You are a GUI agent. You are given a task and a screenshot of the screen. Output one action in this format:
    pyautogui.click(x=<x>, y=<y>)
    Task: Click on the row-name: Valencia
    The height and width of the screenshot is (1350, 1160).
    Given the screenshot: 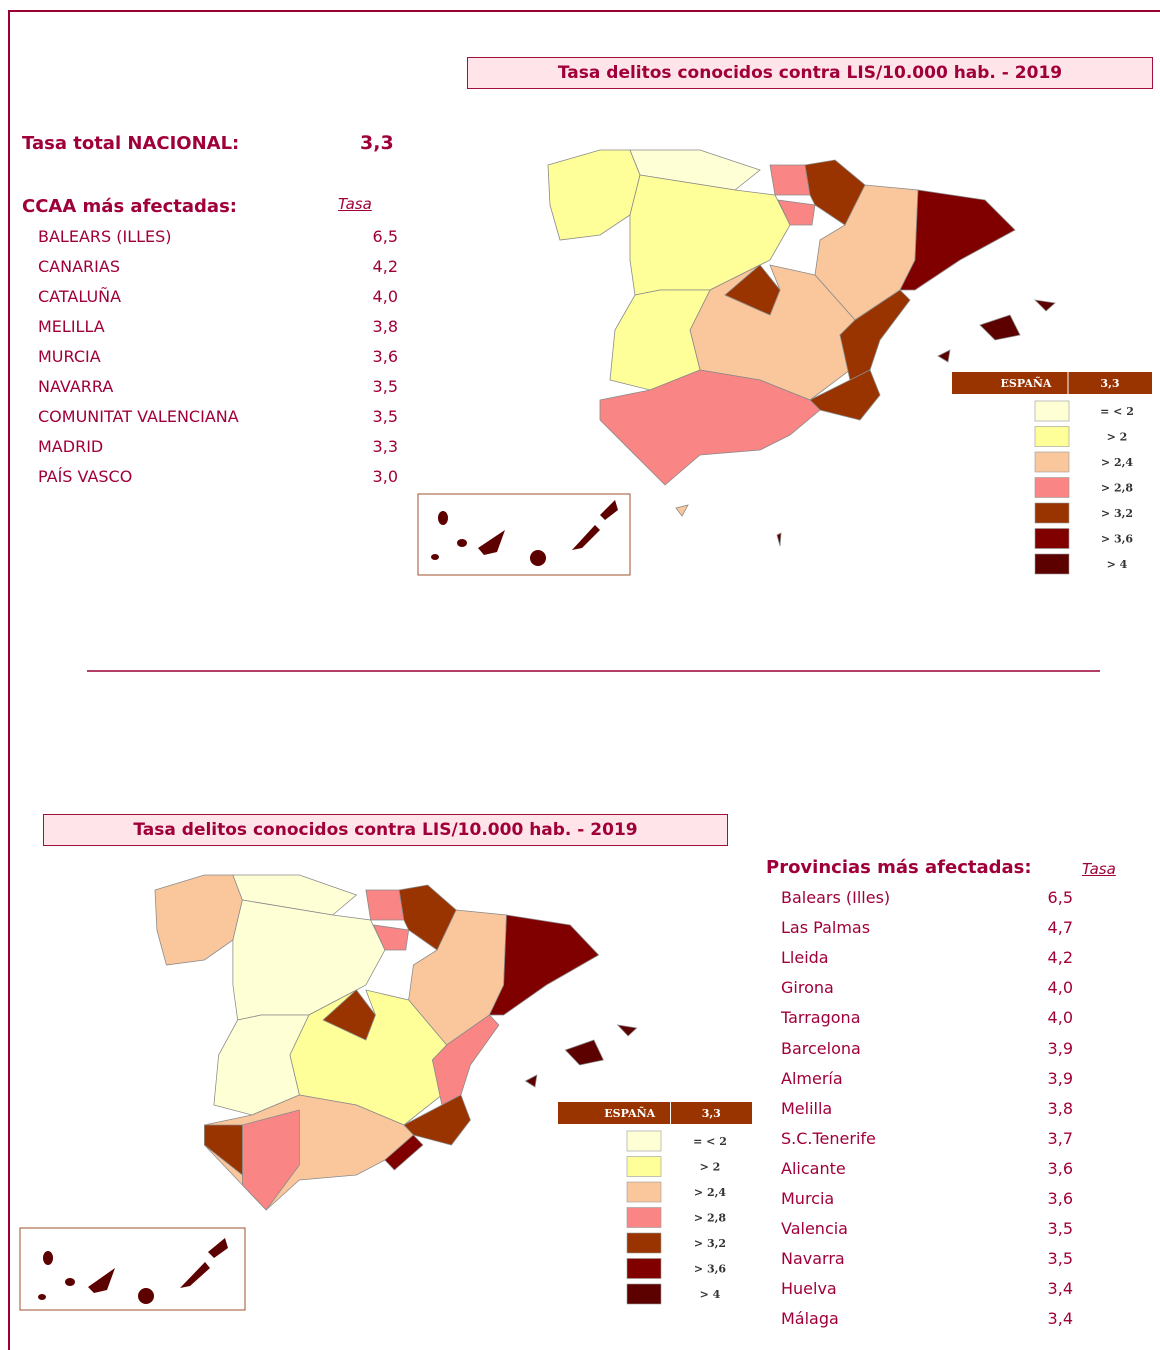 What is the action you would take?
    pyautogui.click(x=814, y=1229)
    